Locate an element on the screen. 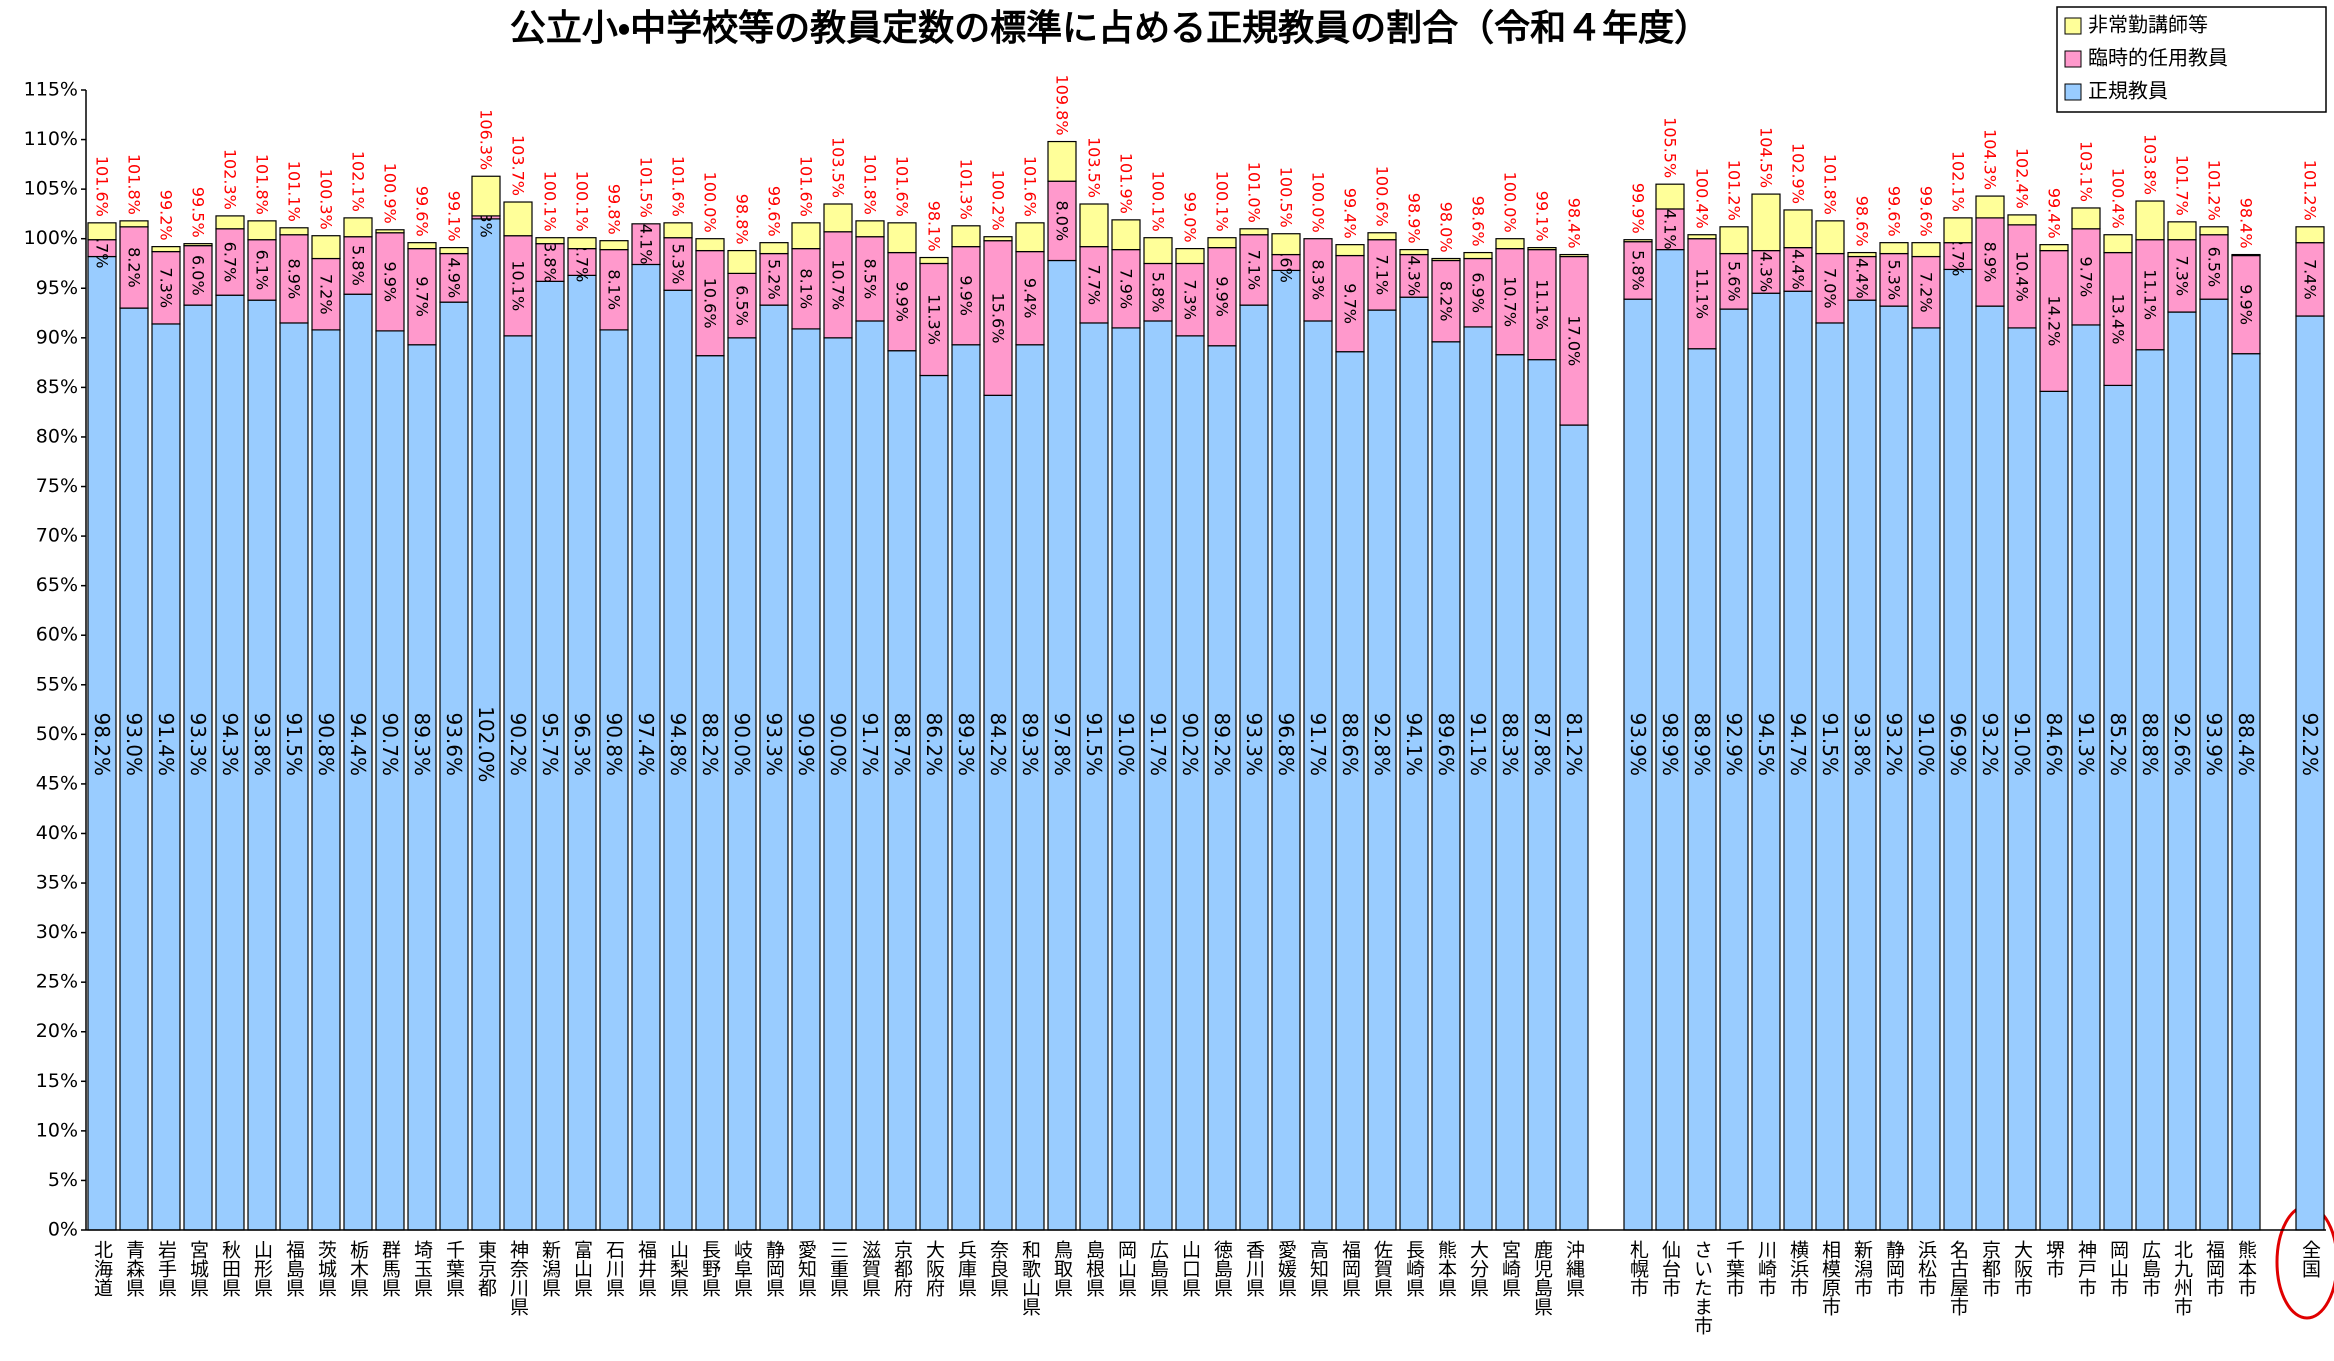 The image size is (2334, 1361). value-label: 5.2% is located at coordinates (774, 279).